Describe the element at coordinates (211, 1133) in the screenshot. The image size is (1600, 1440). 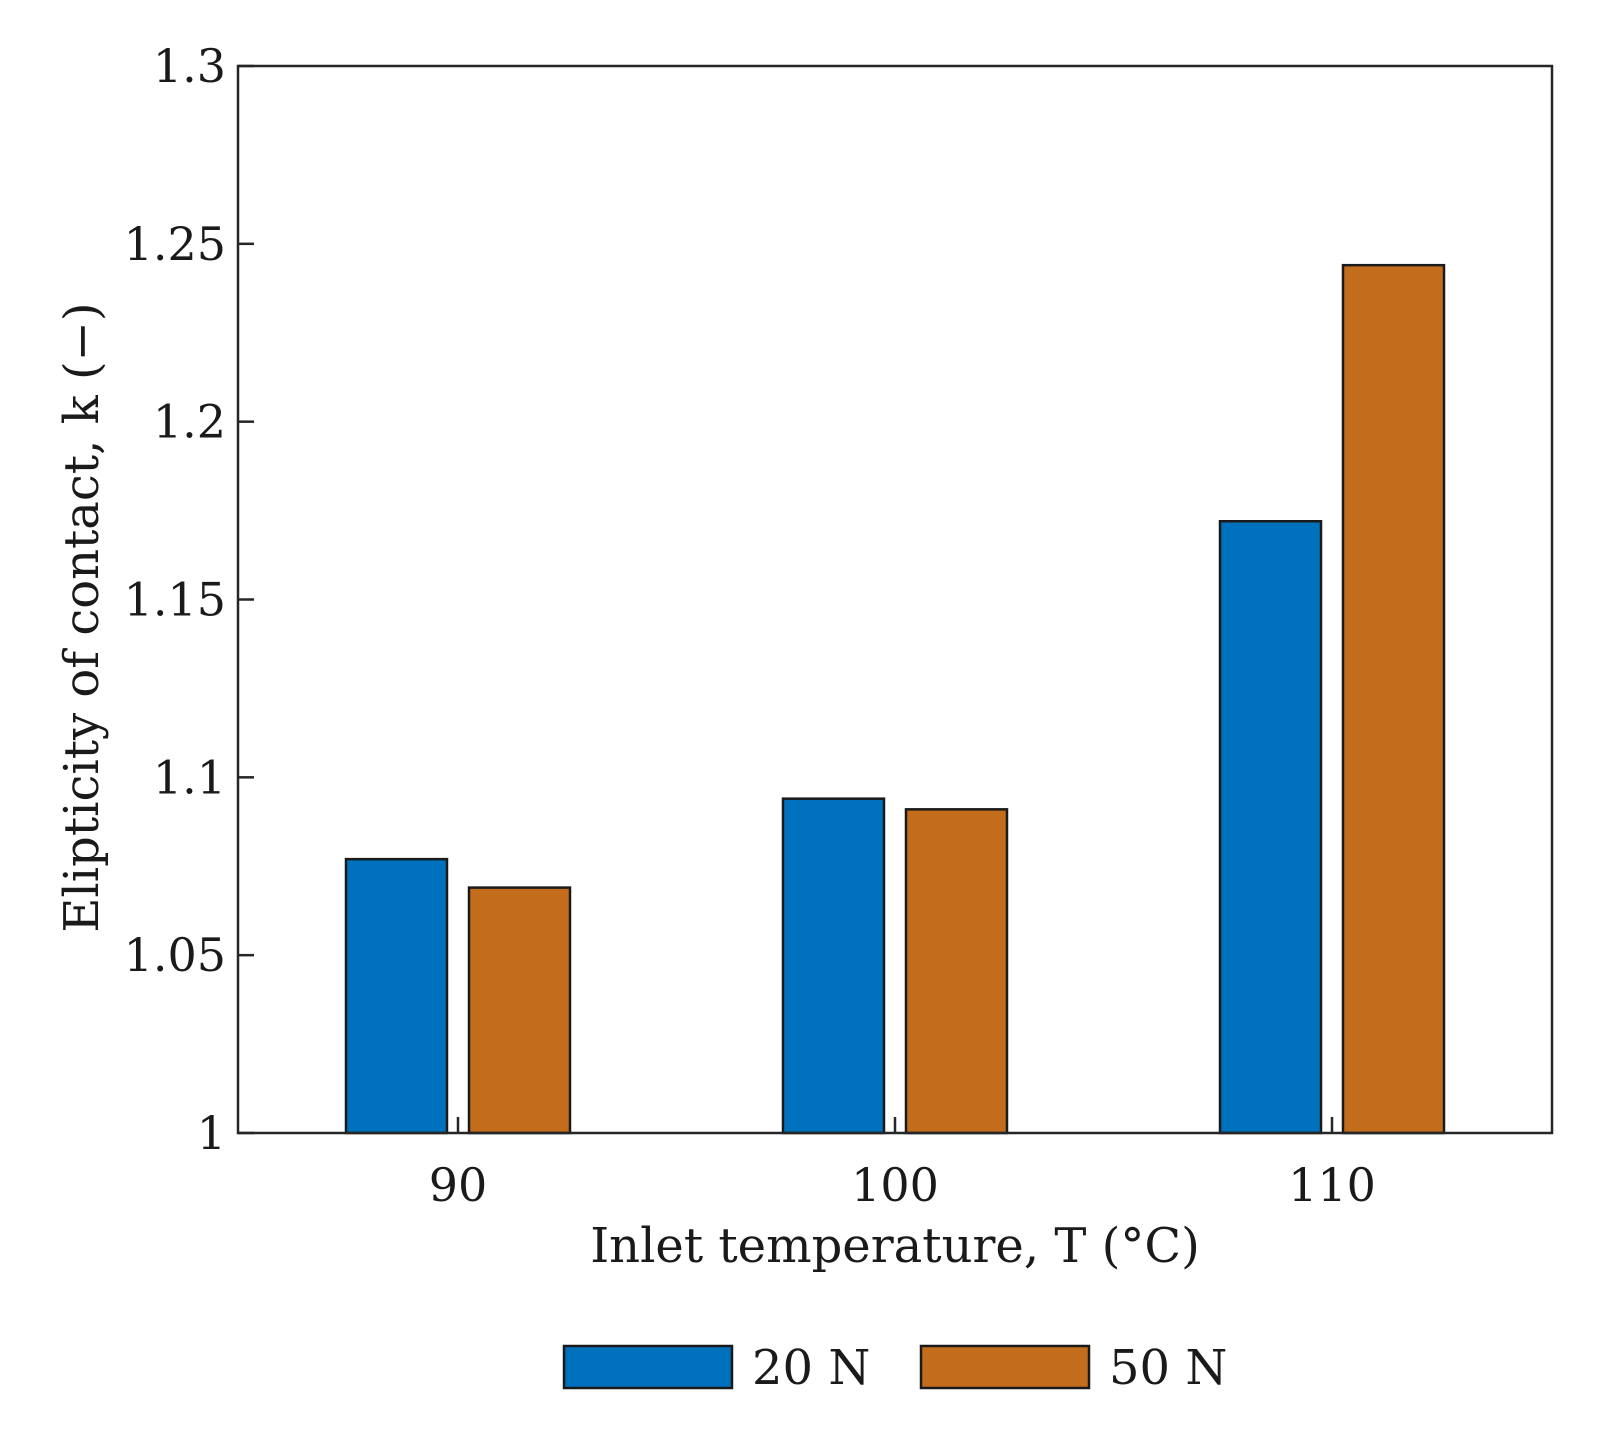
I see `y-tick-label: 1` at that location.